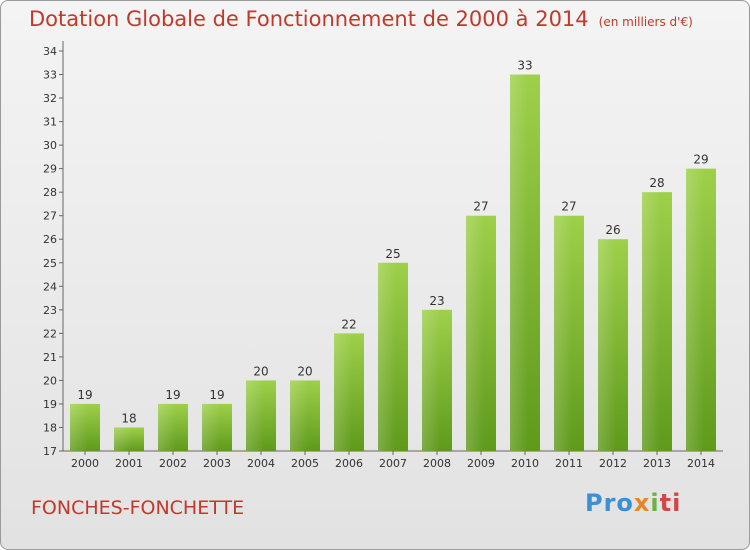  What do you see at coordinates (670, 503) in the screenshot?
I see `logo-part-4: ti` at bounding box center [670, 503].